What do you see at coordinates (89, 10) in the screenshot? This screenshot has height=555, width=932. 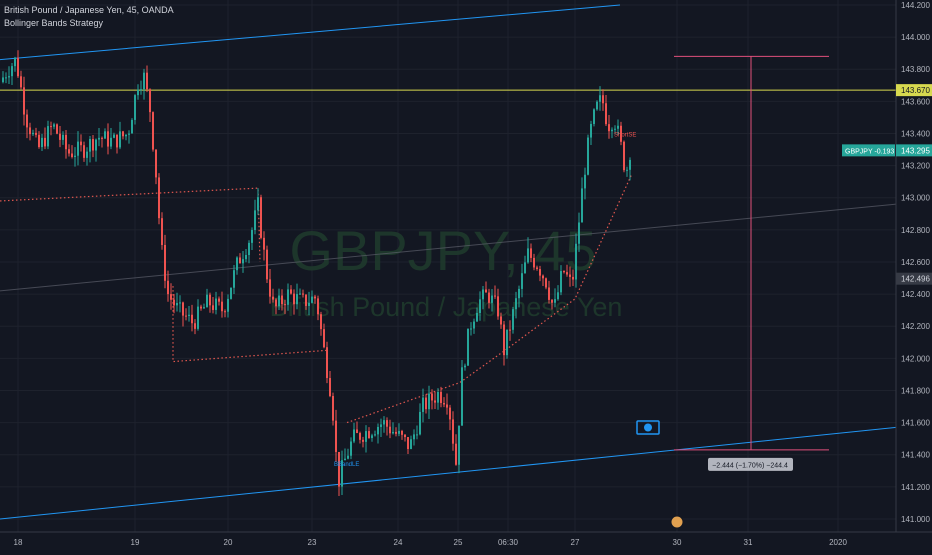 I see `symbol-title: British Pound / Japanese Yen, 45, OANDA` at bounding box center [89, 10].